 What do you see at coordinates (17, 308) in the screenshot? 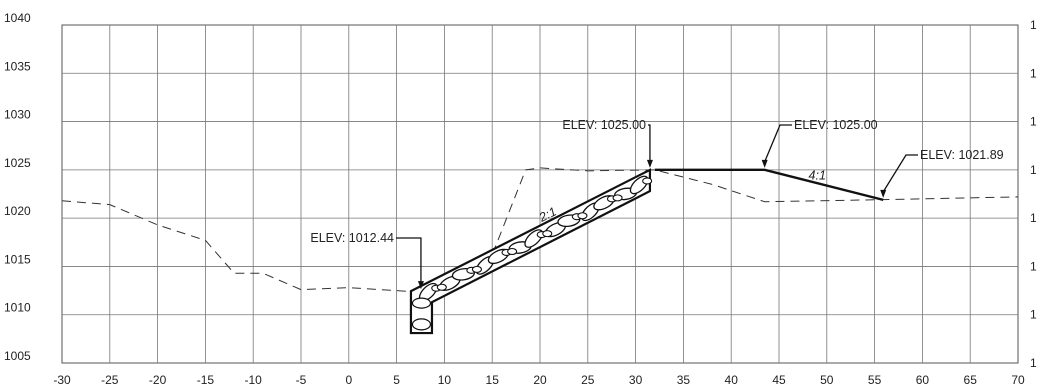
I see `y-tick-label: 1010` at bounding box center [17, 308].